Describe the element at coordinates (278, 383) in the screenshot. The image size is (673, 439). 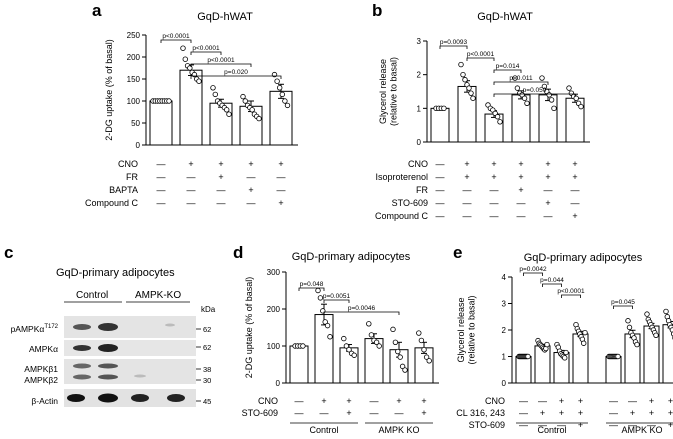
I see `y-tick-label: 0` at that location.